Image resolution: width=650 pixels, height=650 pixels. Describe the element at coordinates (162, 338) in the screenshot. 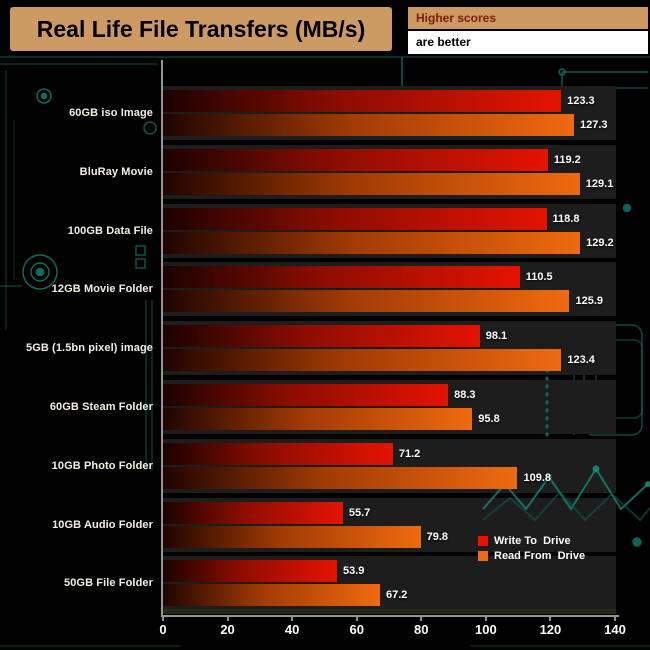

I see `y-axis-line` at that location.